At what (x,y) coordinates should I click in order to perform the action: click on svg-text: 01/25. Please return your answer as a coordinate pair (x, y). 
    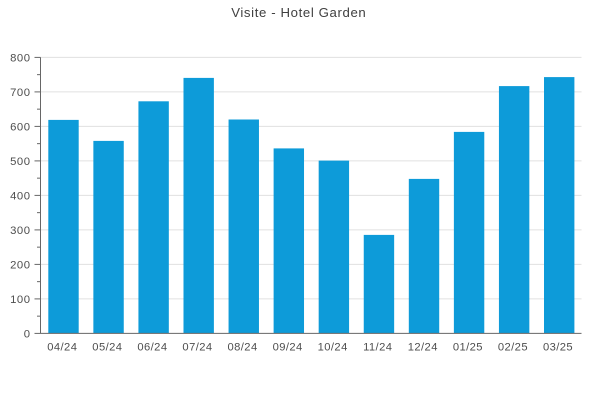
    Looking at the image, I should click on (468, 348).